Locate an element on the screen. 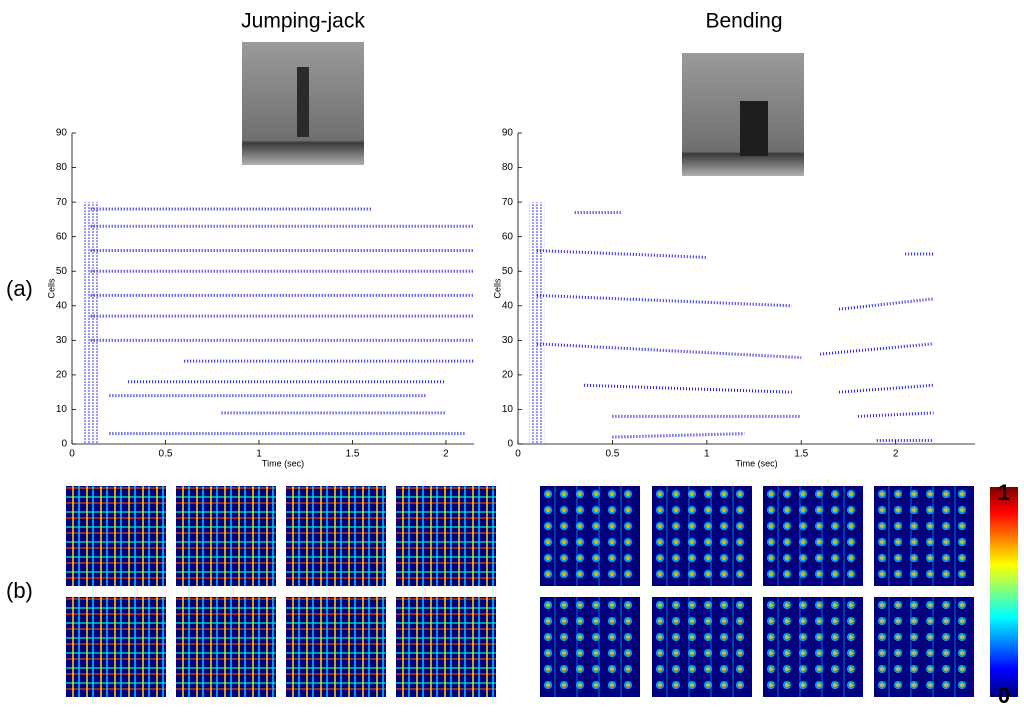 This screenshot has height=717, width=1024. colorbar is located at coordinates (1004, 592).